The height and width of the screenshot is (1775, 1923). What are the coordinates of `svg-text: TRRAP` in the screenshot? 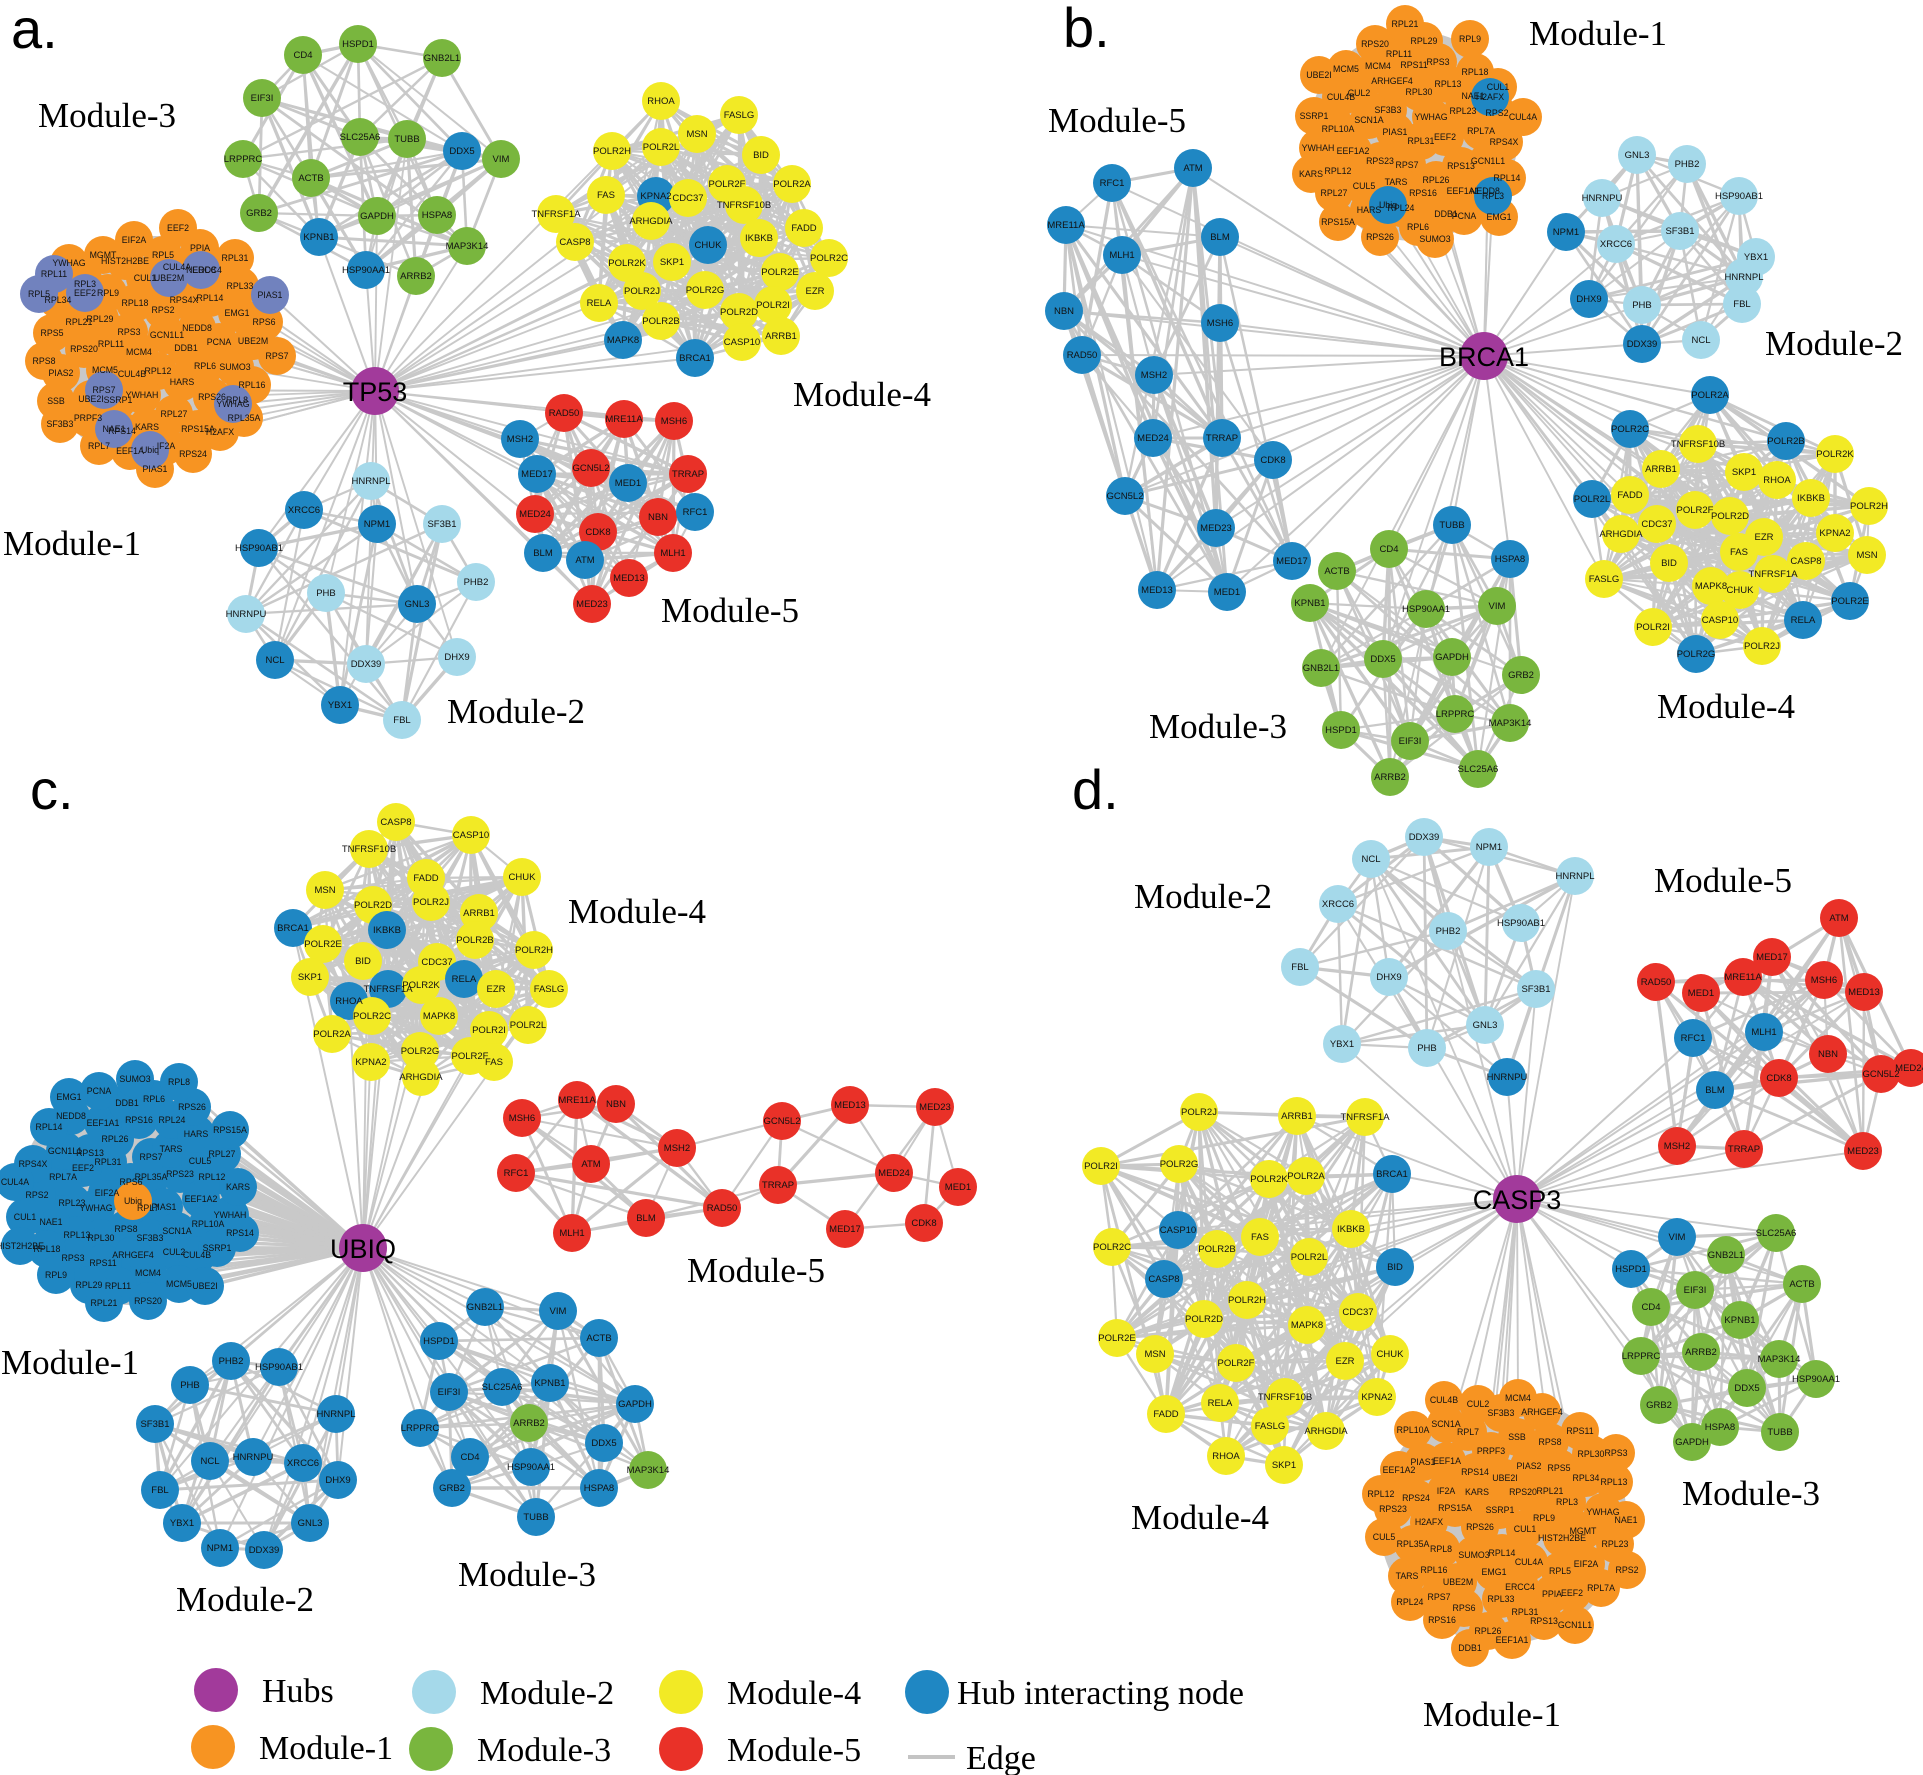 It's located at (1744, 1149).